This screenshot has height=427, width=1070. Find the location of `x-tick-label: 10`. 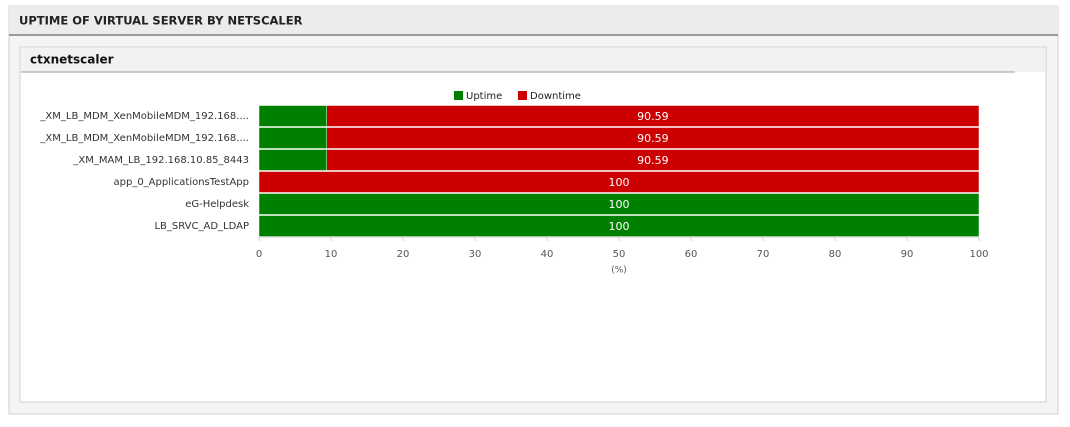

x-tick-label: 10 is located at coordinates (331, 254).